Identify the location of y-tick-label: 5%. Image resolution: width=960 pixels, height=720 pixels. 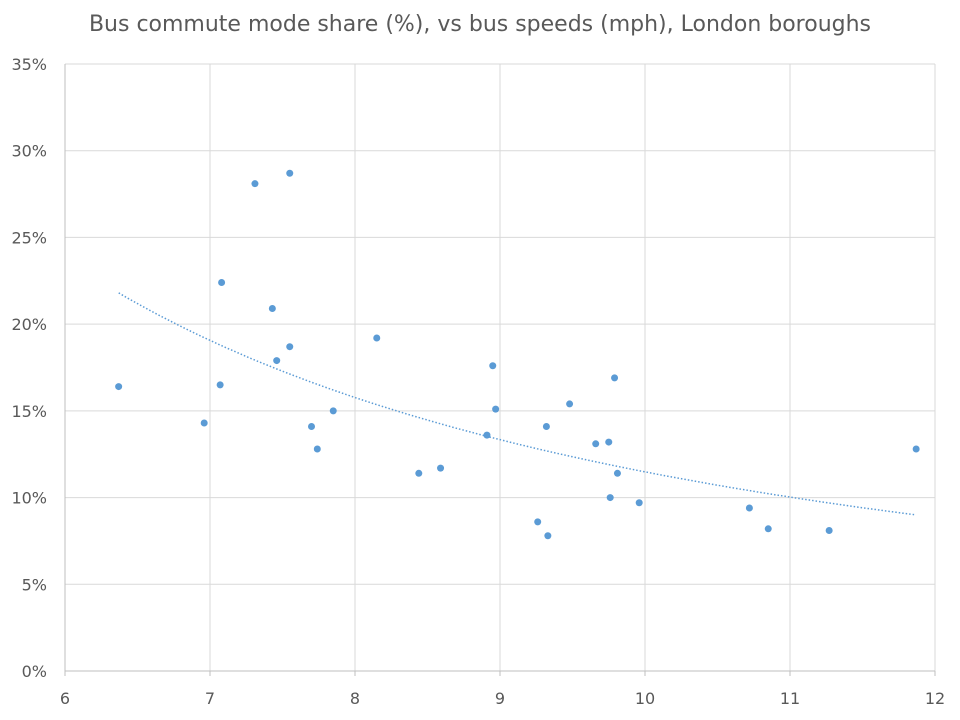
(34, 584).